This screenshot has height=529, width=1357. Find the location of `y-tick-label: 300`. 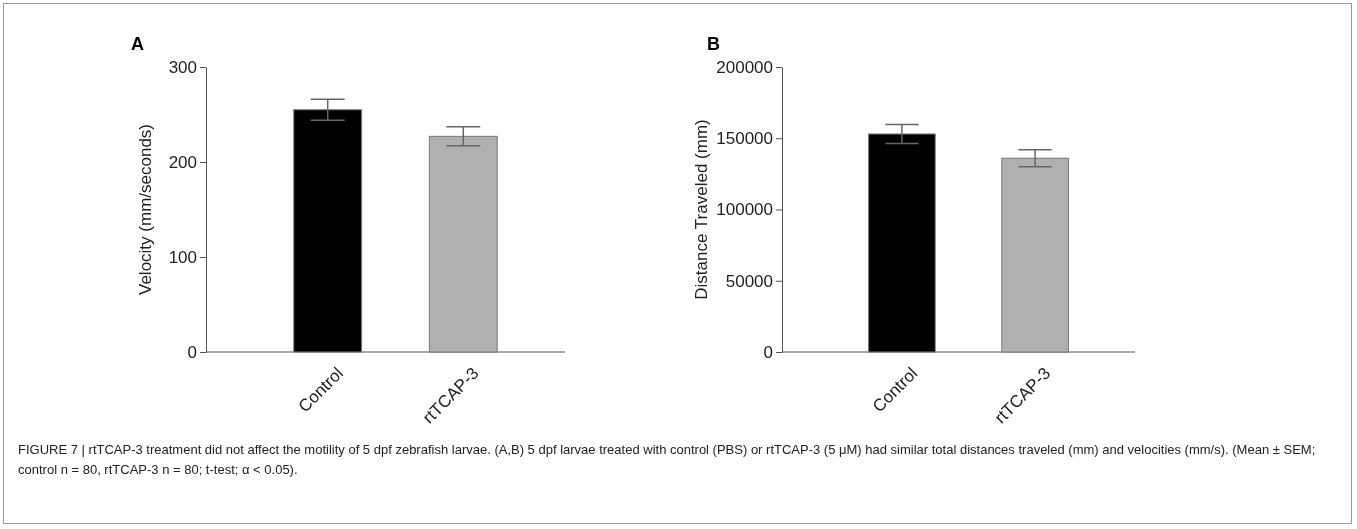

y-tick-label: 300 is located at coordinates (182, 67).